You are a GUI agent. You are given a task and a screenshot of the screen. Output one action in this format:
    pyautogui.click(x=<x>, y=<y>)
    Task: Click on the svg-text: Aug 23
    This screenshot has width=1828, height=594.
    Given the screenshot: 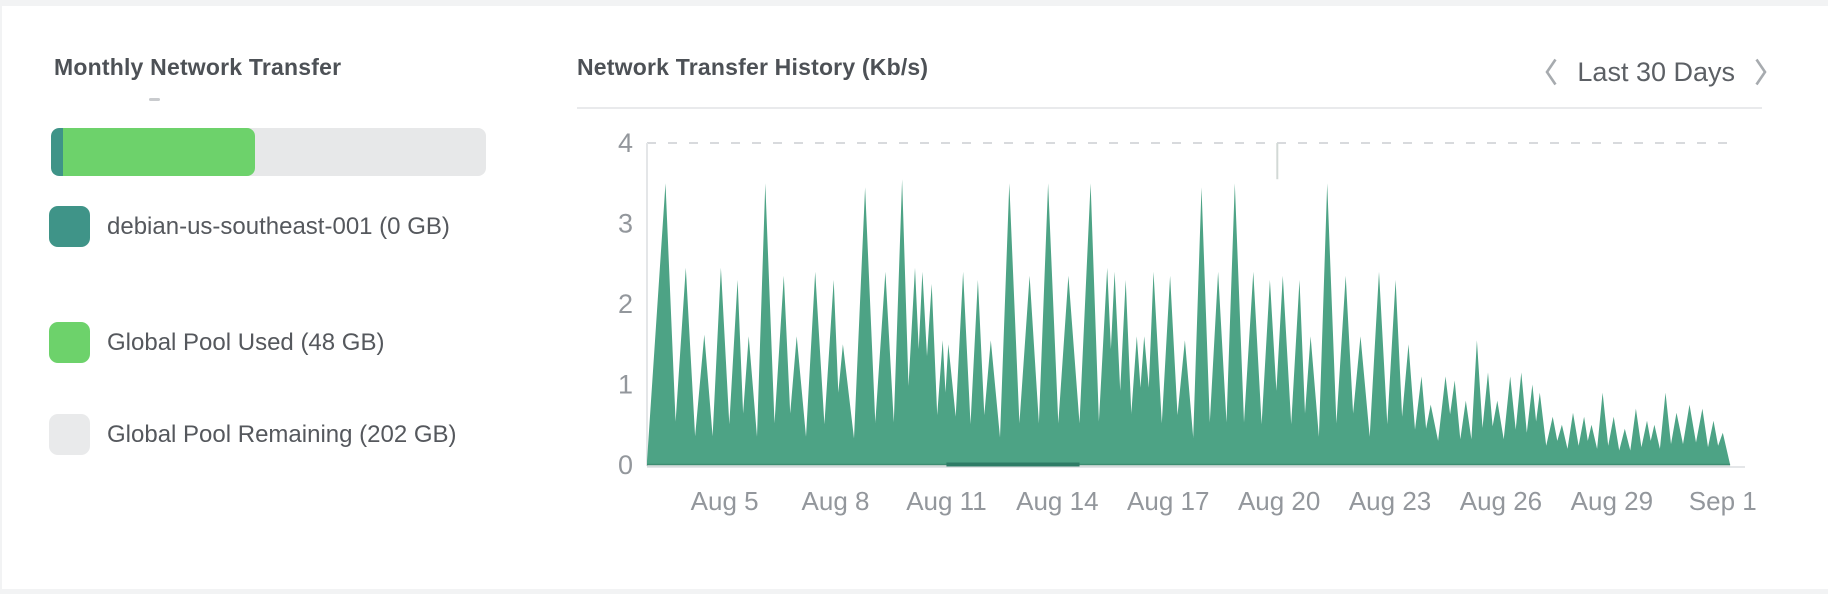 What is the action you would take?
    pyautogui.click(x=1390, y=501)
    